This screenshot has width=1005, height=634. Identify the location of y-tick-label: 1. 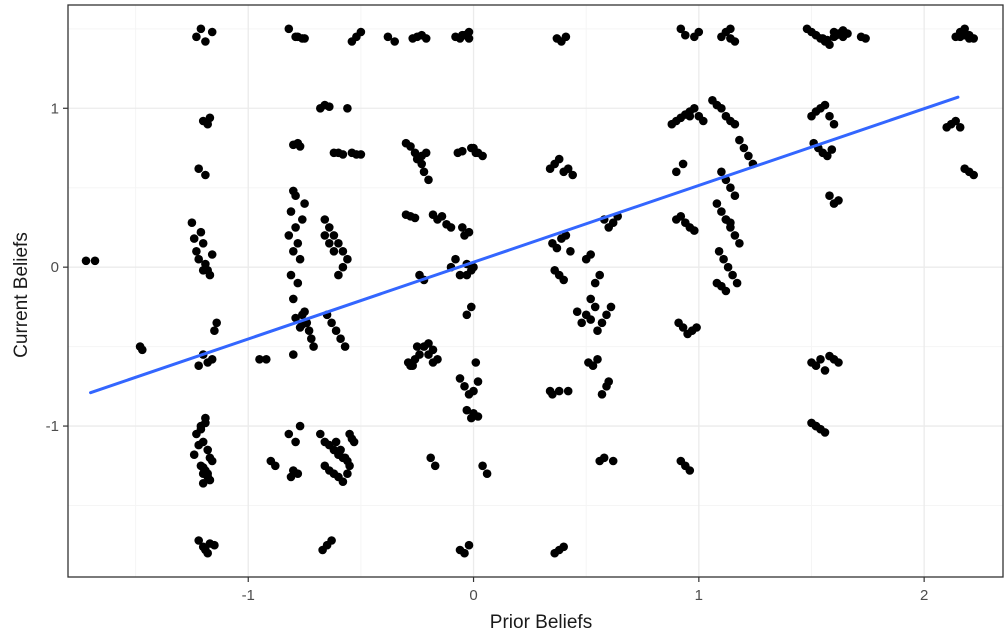
(55, 108).